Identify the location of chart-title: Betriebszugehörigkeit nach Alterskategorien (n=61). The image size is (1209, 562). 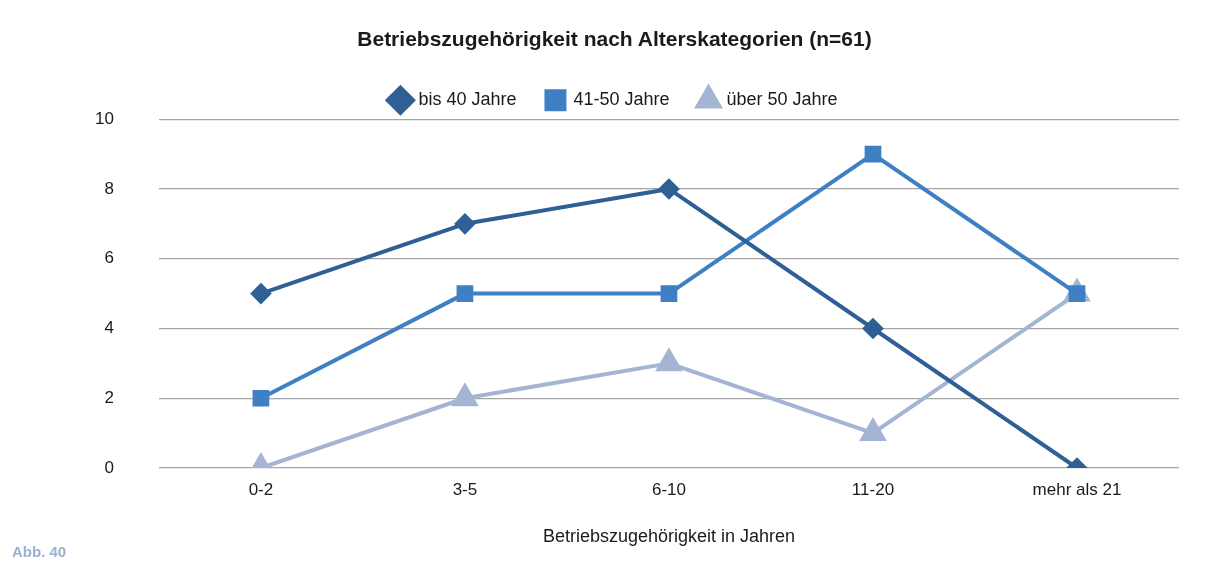
(614, 39).